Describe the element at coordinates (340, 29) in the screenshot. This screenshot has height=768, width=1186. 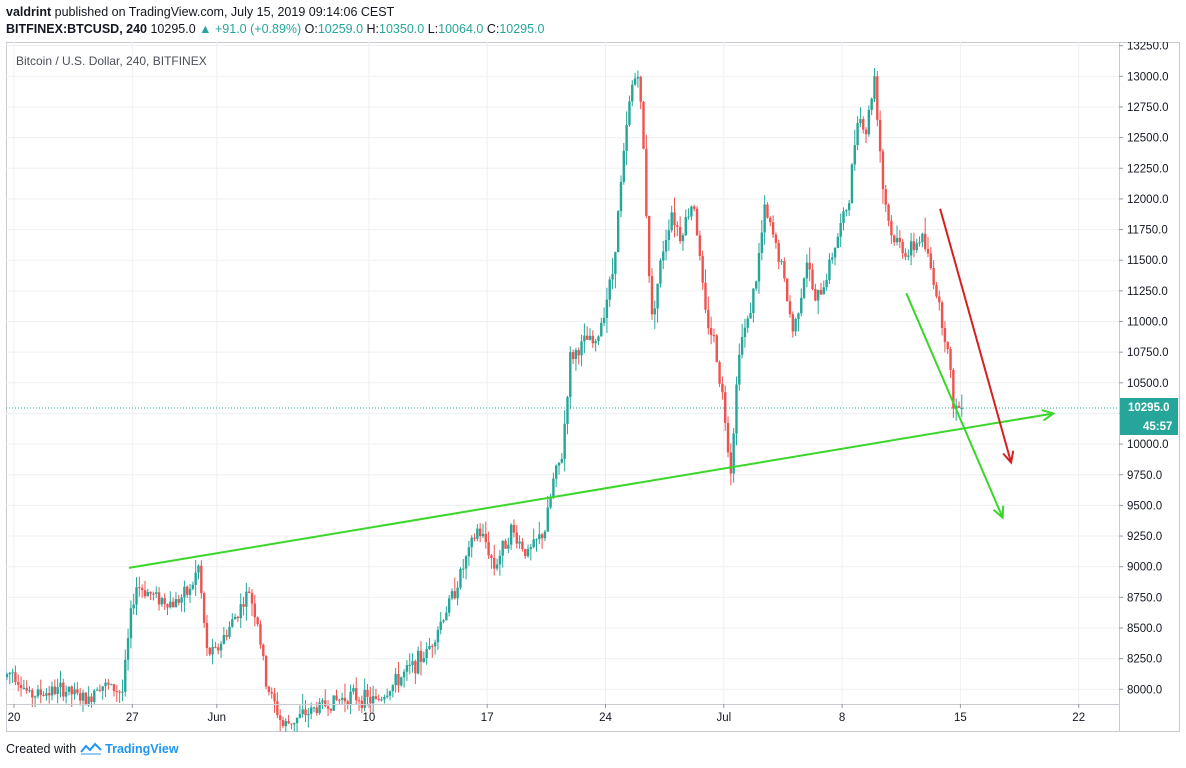
I see `open-value: 10259.0` at that location.